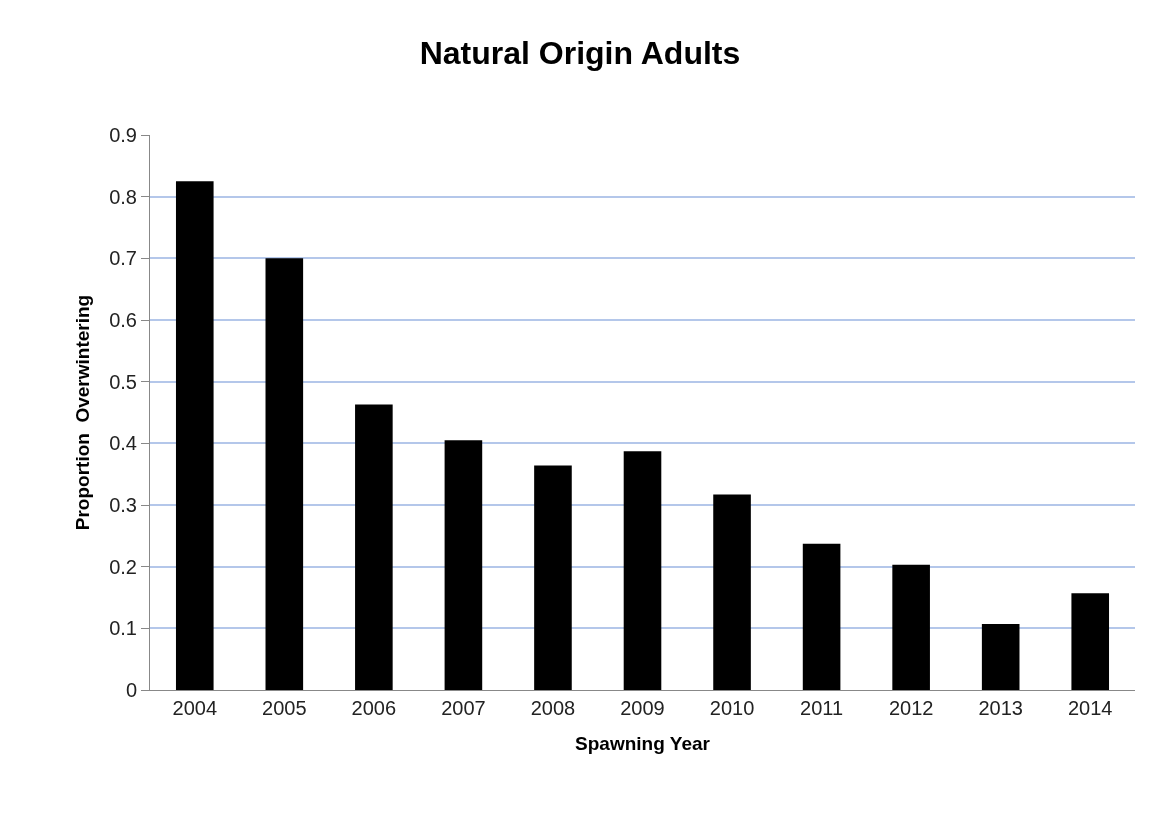 The image size is (1160, 830). I want to click on x-tick-label: 2014, so click(1090, 708).